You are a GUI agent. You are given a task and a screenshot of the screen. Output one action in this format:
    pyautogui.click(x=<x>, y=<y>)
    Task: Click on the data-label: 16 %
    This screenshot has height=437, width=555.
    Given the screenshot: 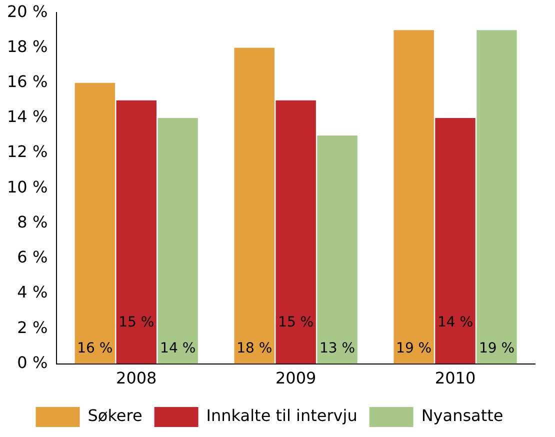 What is the action you would take?
    pyautogui.click(x=95, y=348)
    